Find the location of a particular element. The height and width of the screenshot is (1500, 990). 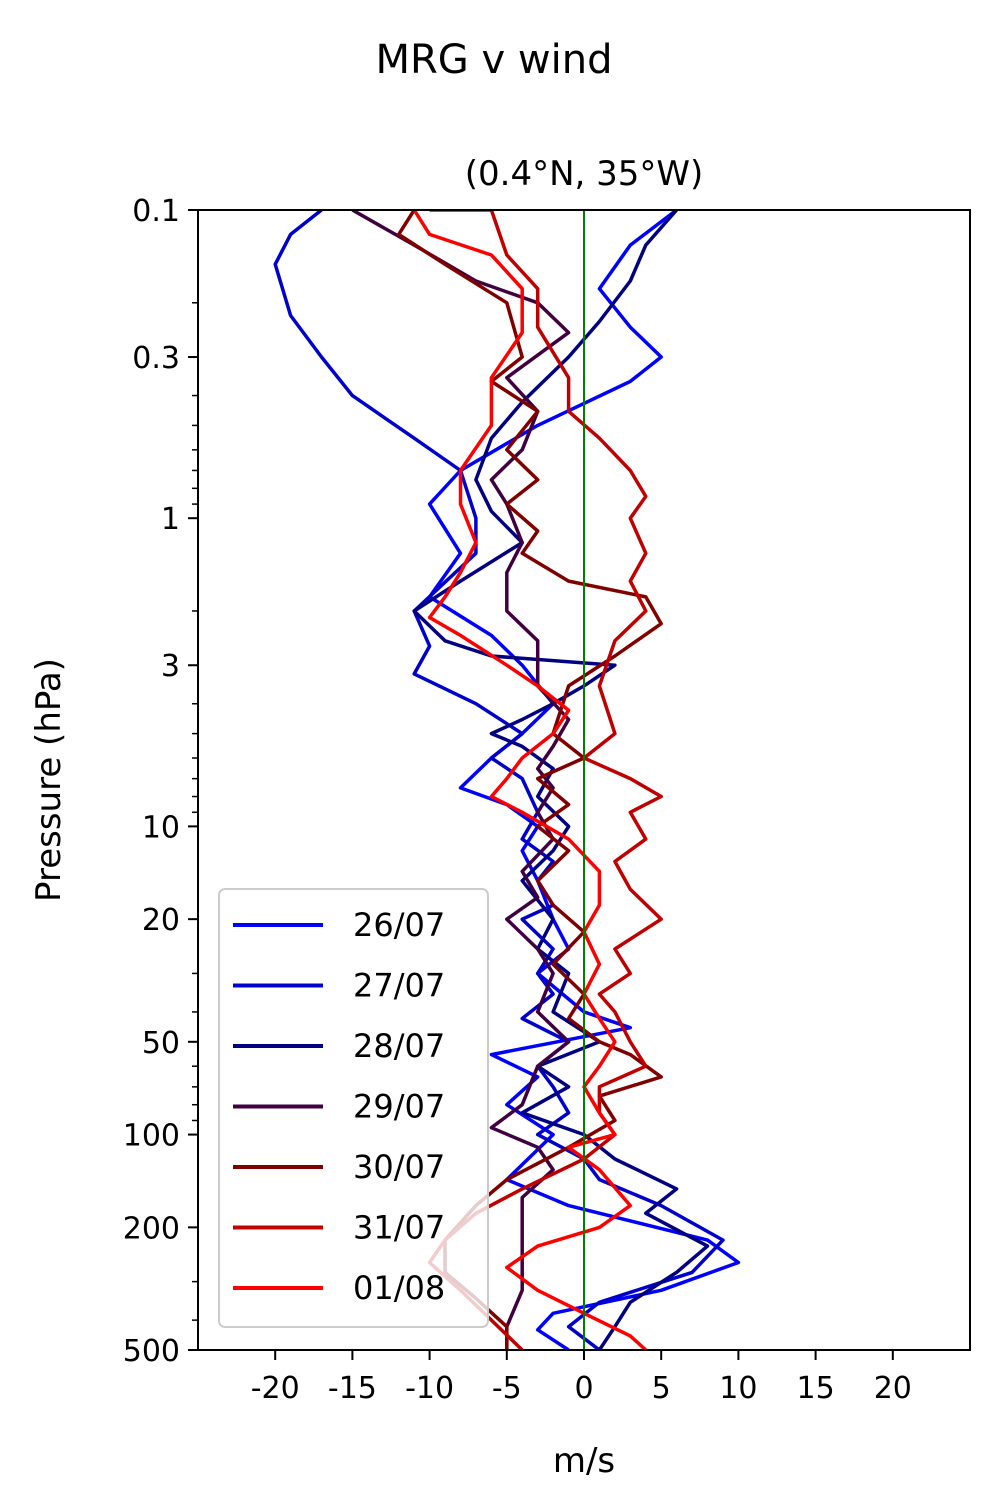

y-tick-label: 3 is located at coordinates (170, 666).